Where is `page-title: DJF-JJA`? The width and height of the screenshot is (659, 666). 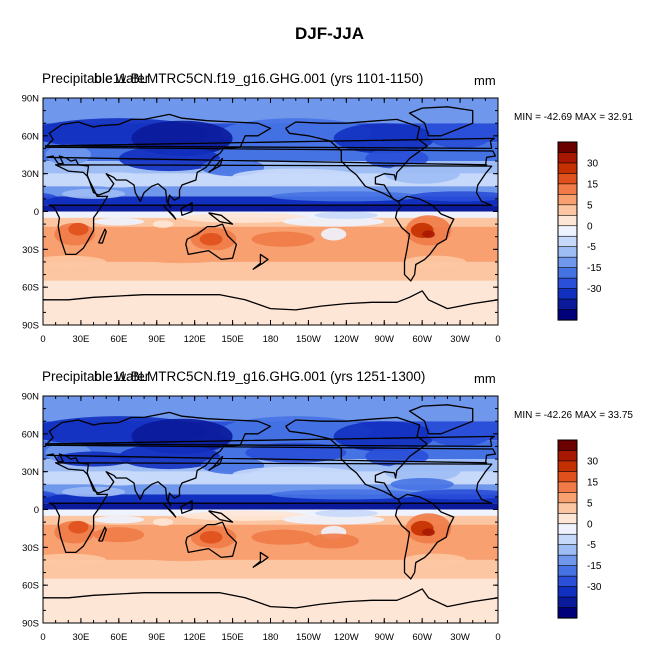 page-title: DJF-JJA is located at coordinates (329, 33).